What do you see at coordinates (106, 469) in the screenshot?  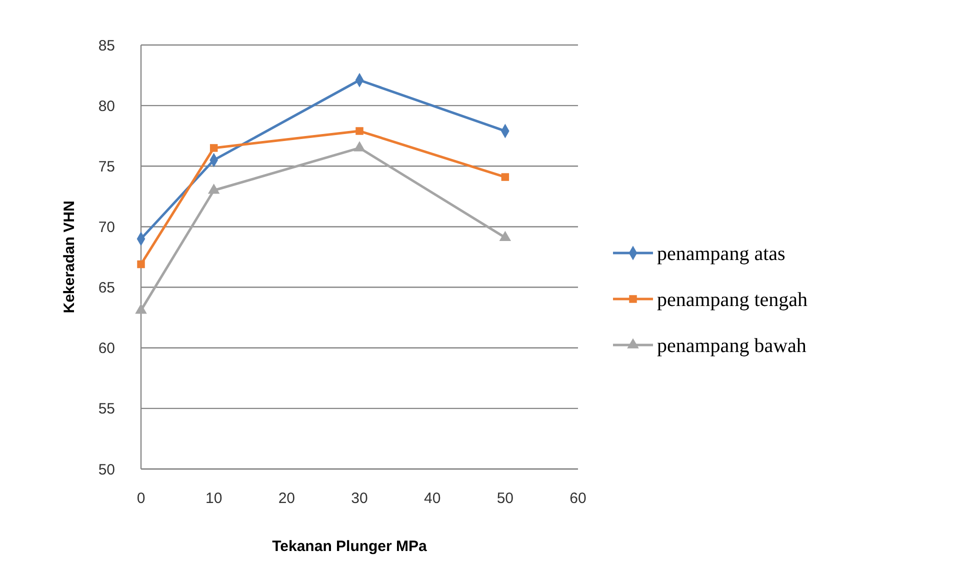 I see `y-tick-label: 50` at bounding box center [106, 469].